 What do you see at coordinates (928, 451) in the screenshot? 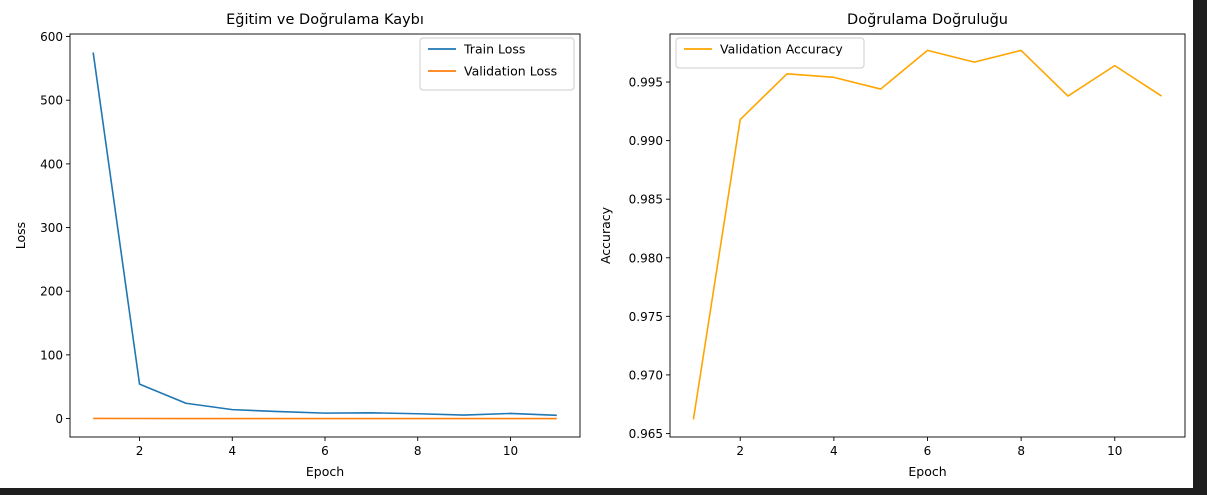
I see `chart-2-x-tick-label: 6` at bounding box center [928, 451].